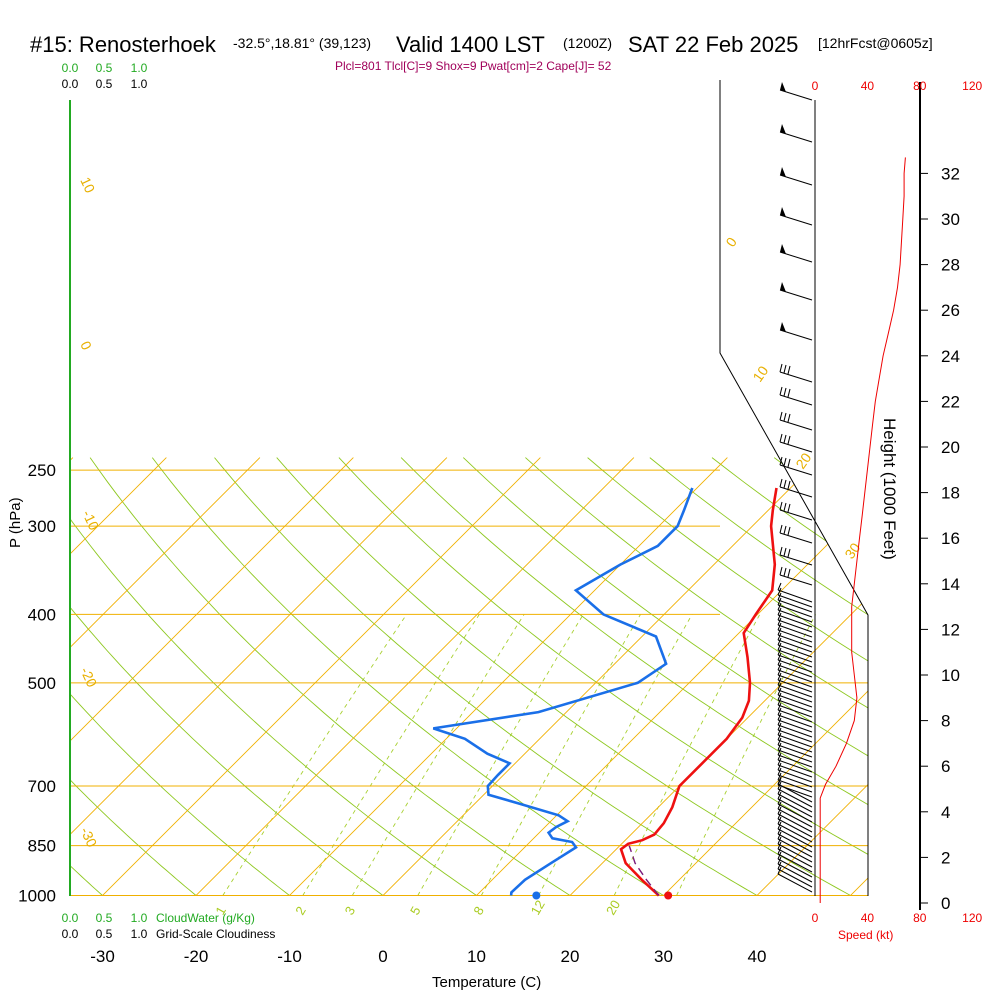 Image resolution: width=1000 pixels, height=1000 pixels. I want to click on height-tick-label: 24, so click(950, 356).